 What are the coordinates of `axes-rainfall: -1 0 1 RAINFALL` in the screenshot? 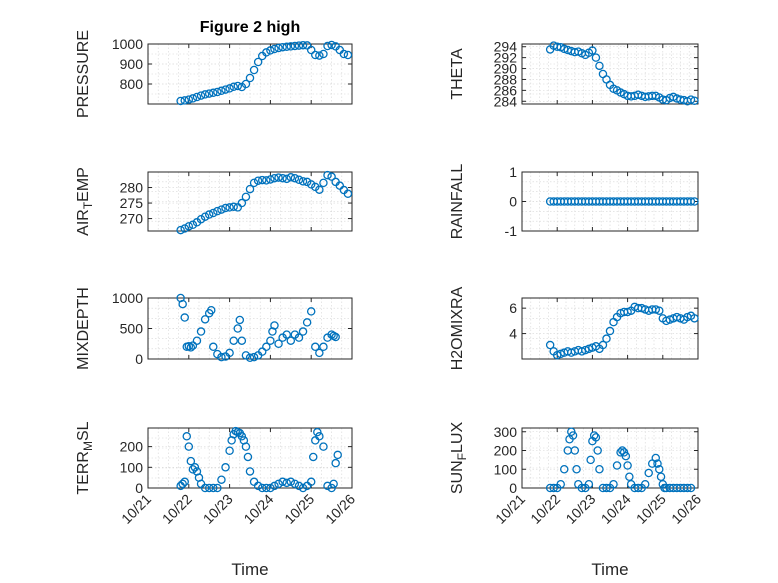 It's located at (574, 201).